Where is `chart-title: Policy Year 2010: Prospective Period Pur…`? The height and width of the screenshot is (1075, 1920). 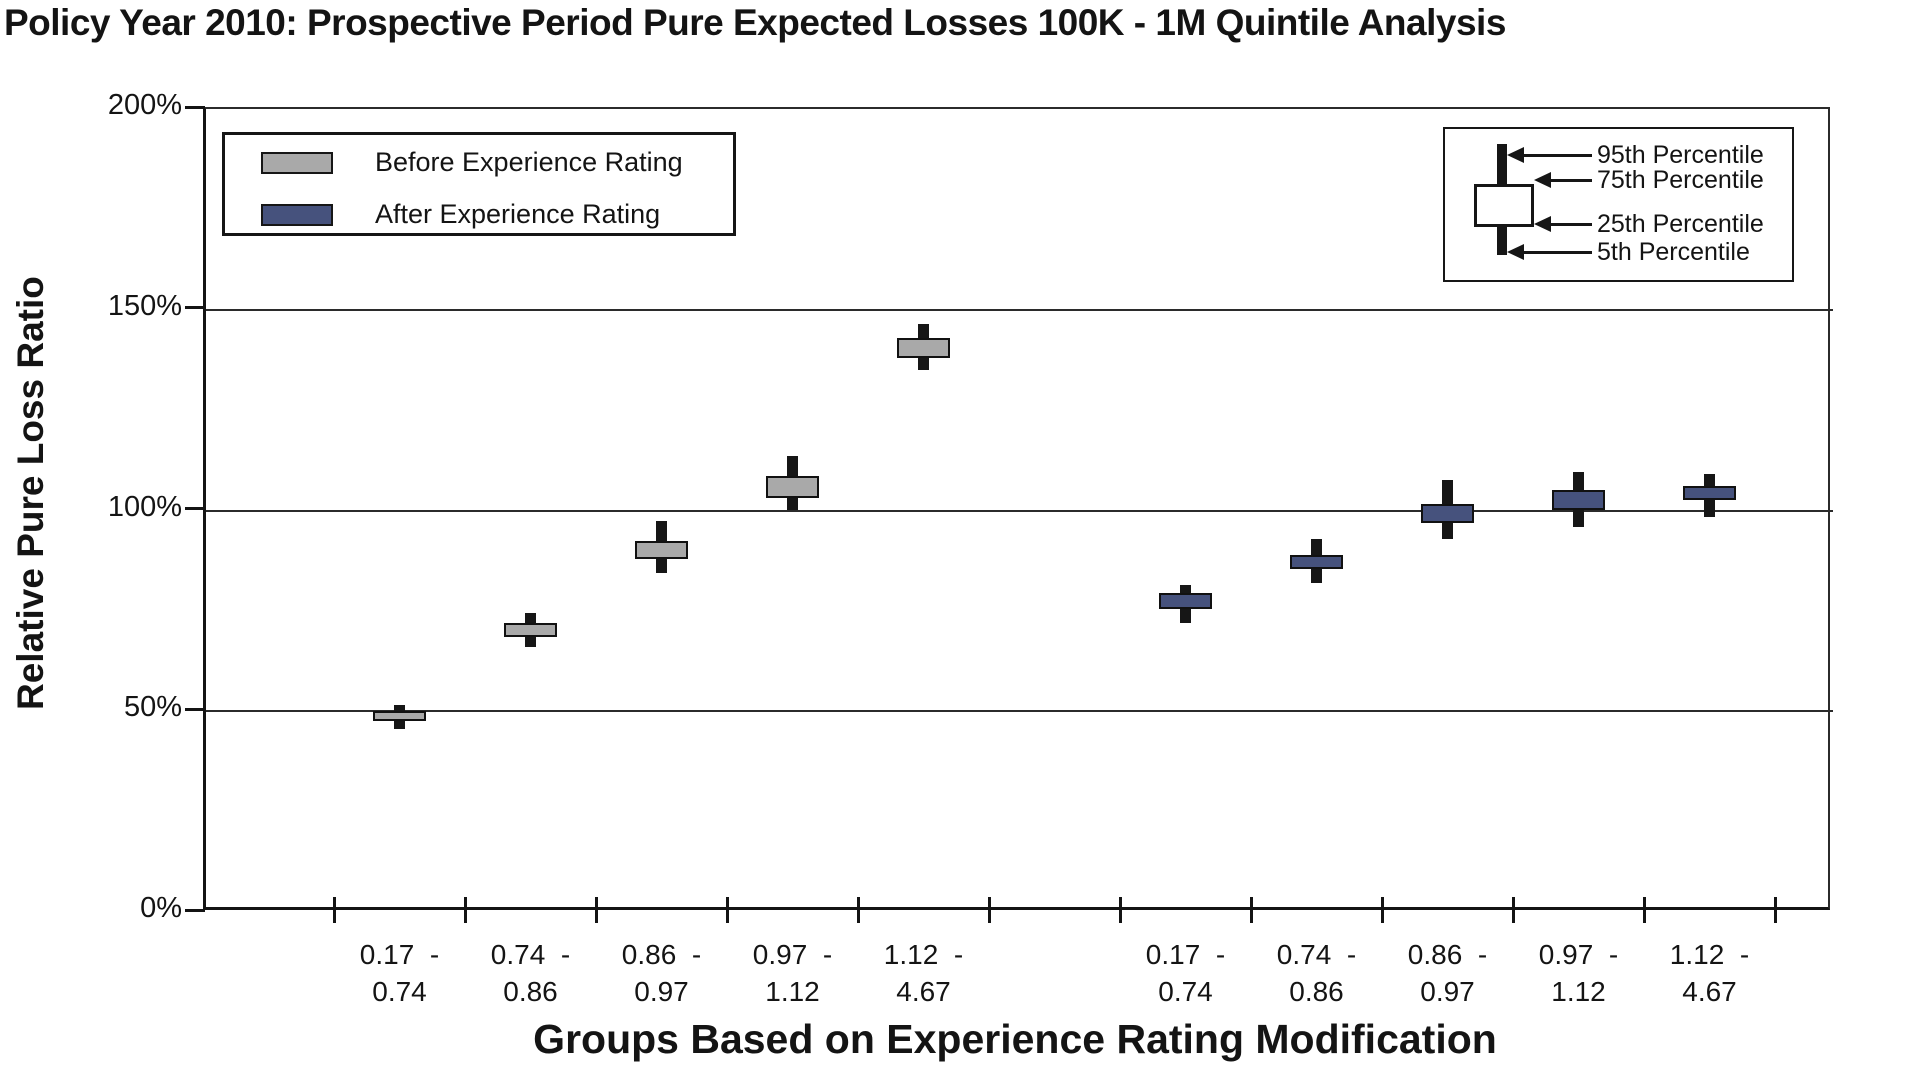 chart-title: Policy Year 2010: Prospective Period Pur… is located at coordinates (755, 22).